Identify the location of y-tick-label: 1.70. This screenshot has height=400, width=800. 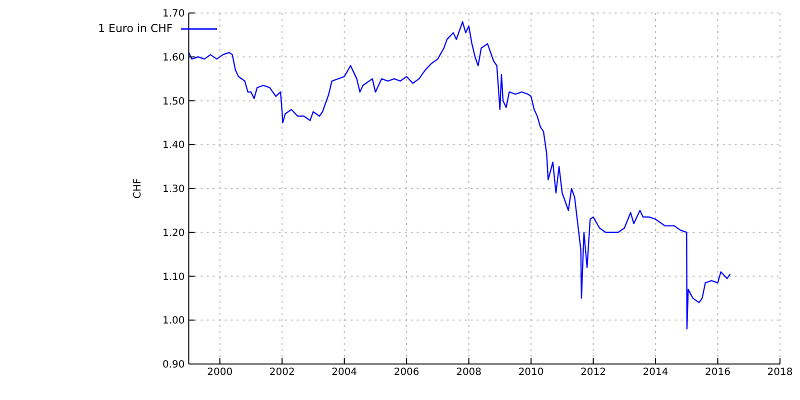
(173, 14).